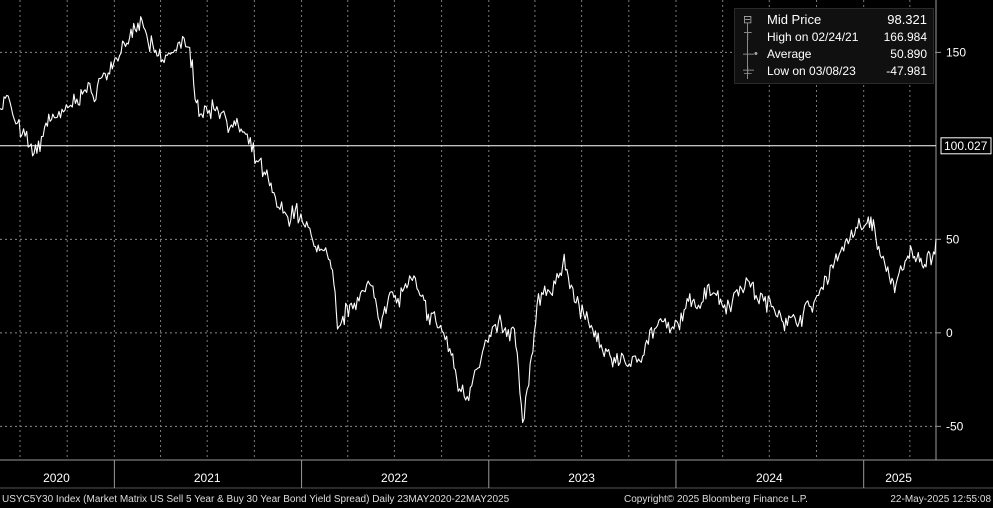  I want to click on high-marker-icon: ⊤, so click(753, 37).